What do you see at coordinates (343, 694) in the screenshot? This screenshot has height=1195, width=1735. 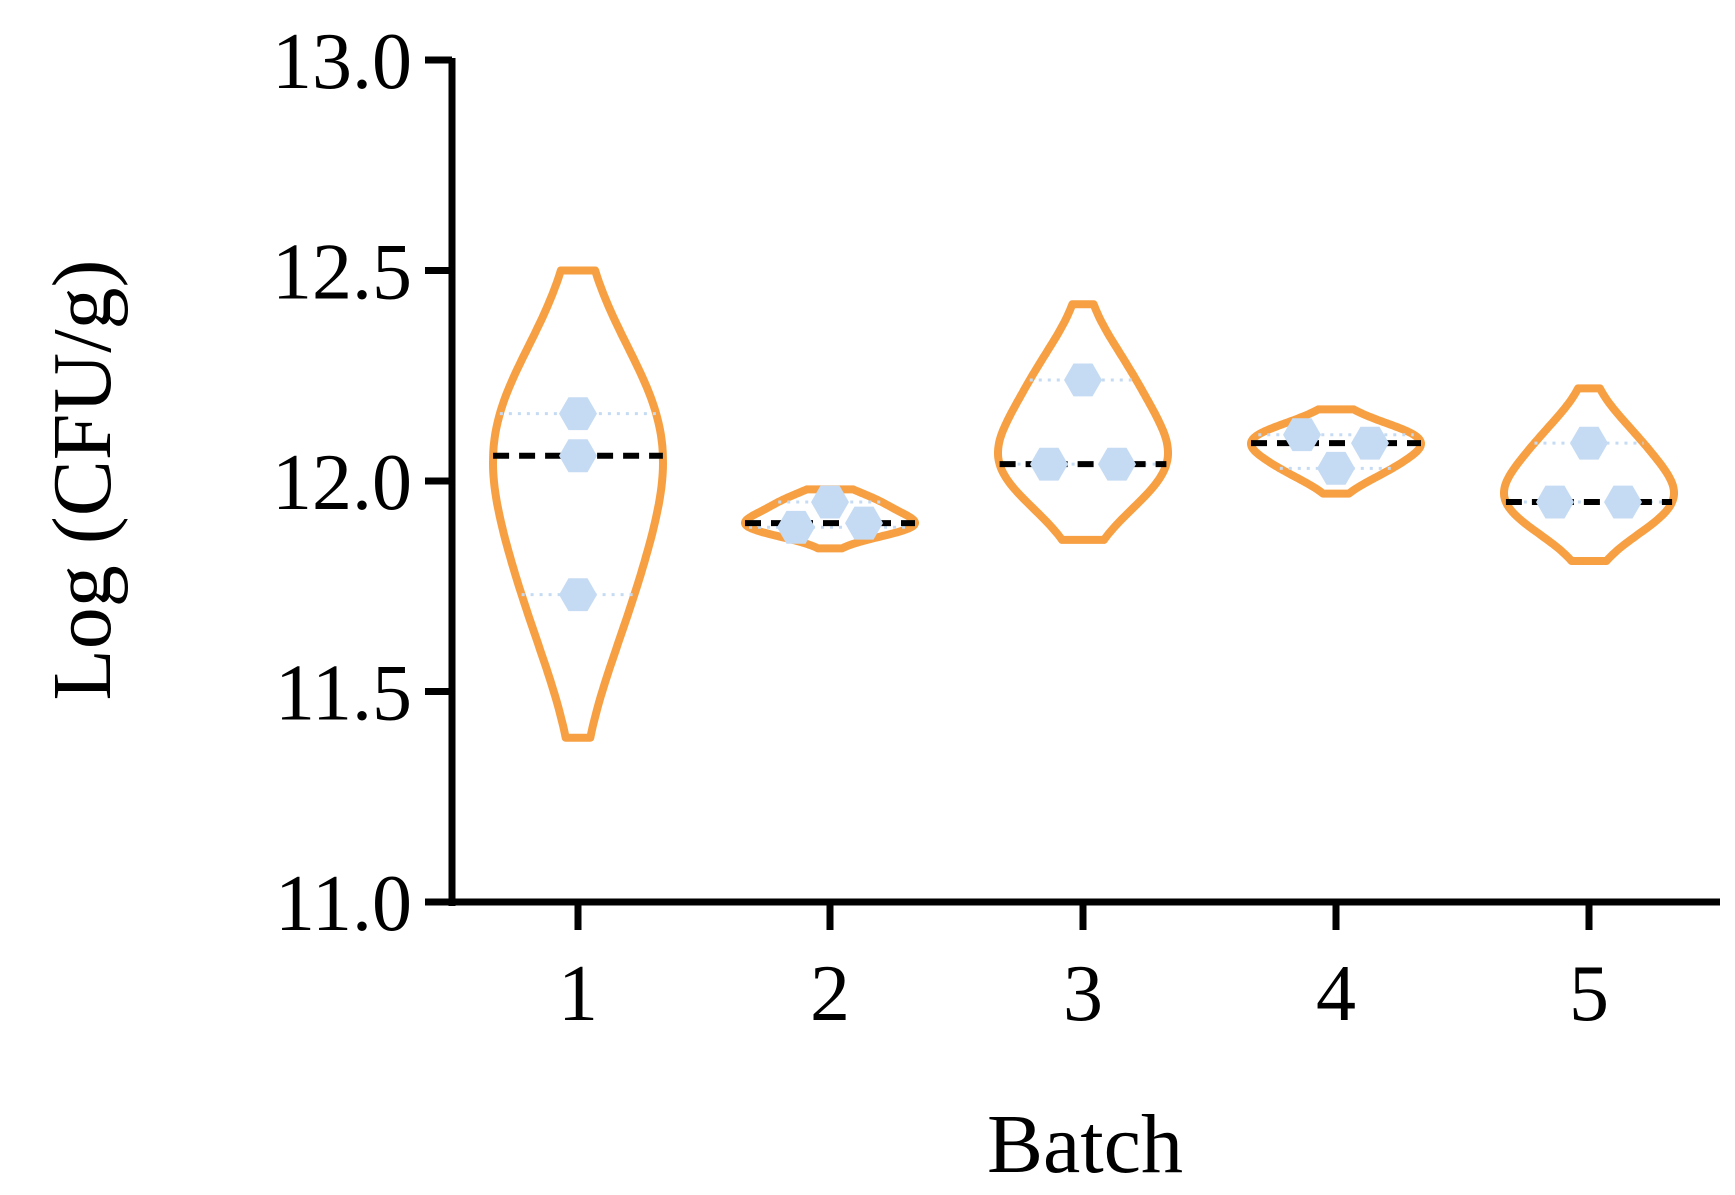 I see `y-tick-label: 11.5` at bounding box center [343, 694].